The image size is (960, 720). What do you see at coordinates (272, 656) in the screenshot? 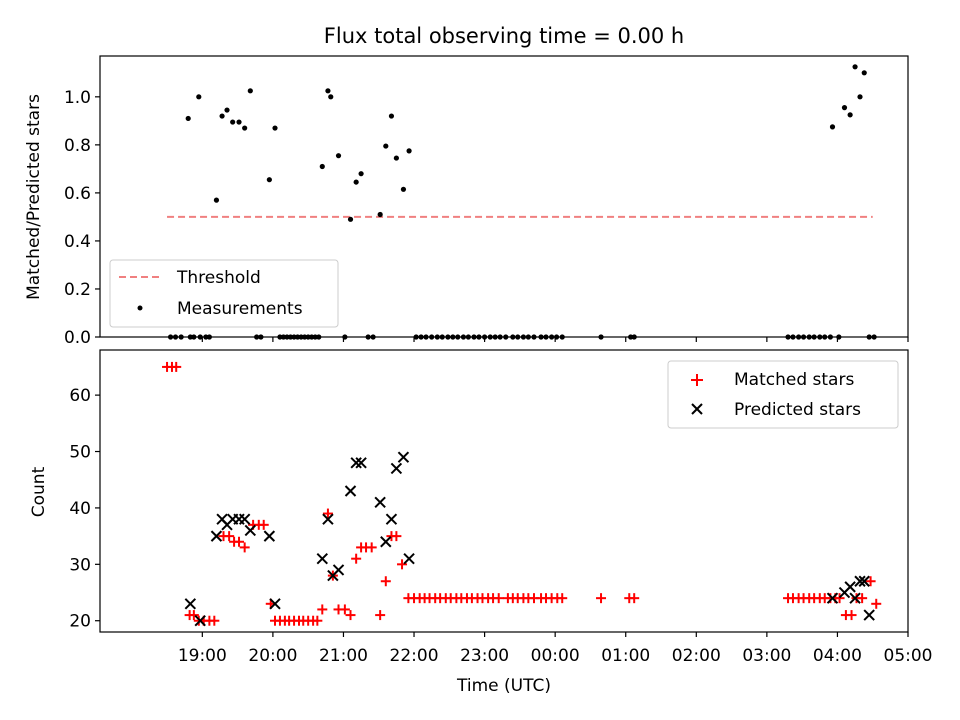
I see `bottom-xtick-label: 20:00` at bounding box center [272, 656].